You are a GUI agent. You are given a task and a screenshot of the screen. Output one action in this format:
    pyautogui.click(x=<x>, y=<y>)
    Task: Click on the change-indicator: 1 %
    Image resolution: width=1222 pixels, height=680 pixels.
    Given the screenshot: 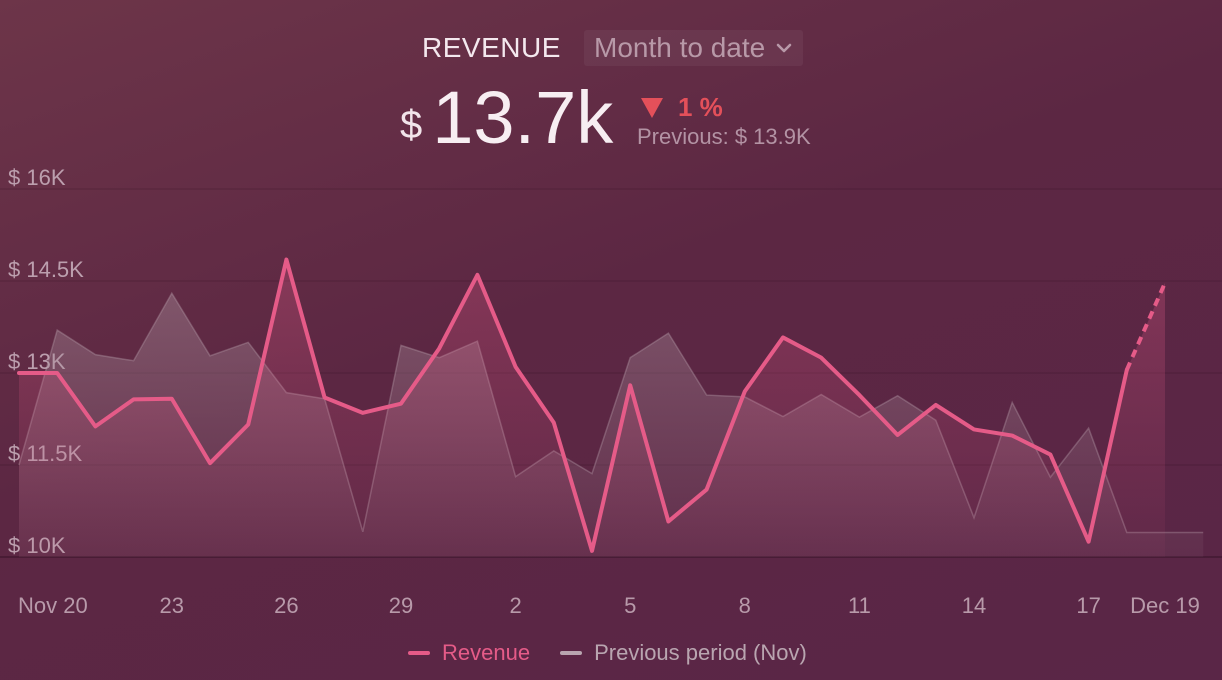 What is the action you would take?
    pyautogui.click(x=681, y=107)
    